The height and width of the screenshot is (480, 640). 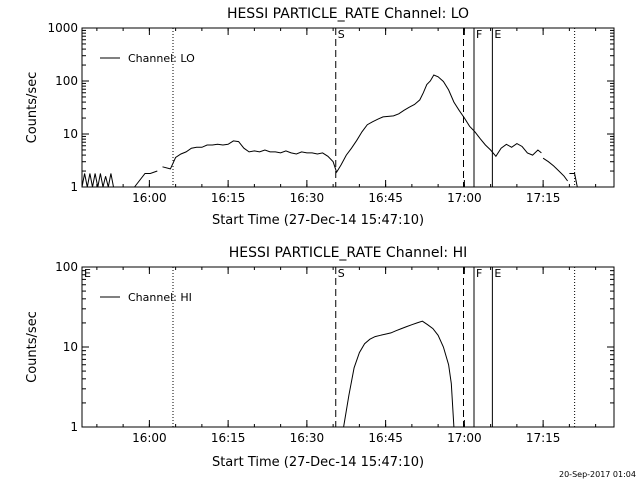 What do you see at coordinates (62, 28) in the screenshot?
I see `y-tick-label: 1000` at bounding box center [62, 28].